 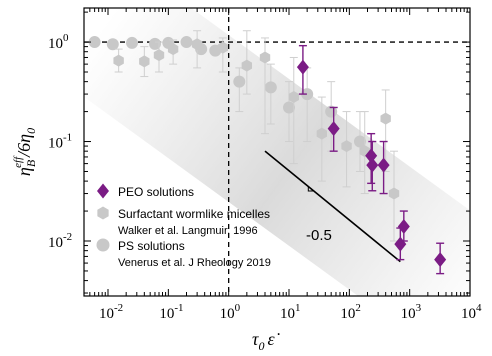 What do you see at coordinates (18, 161) in the screenshot?
I see `y-label-sup-eff: eff` at bounding box center [18, 161].